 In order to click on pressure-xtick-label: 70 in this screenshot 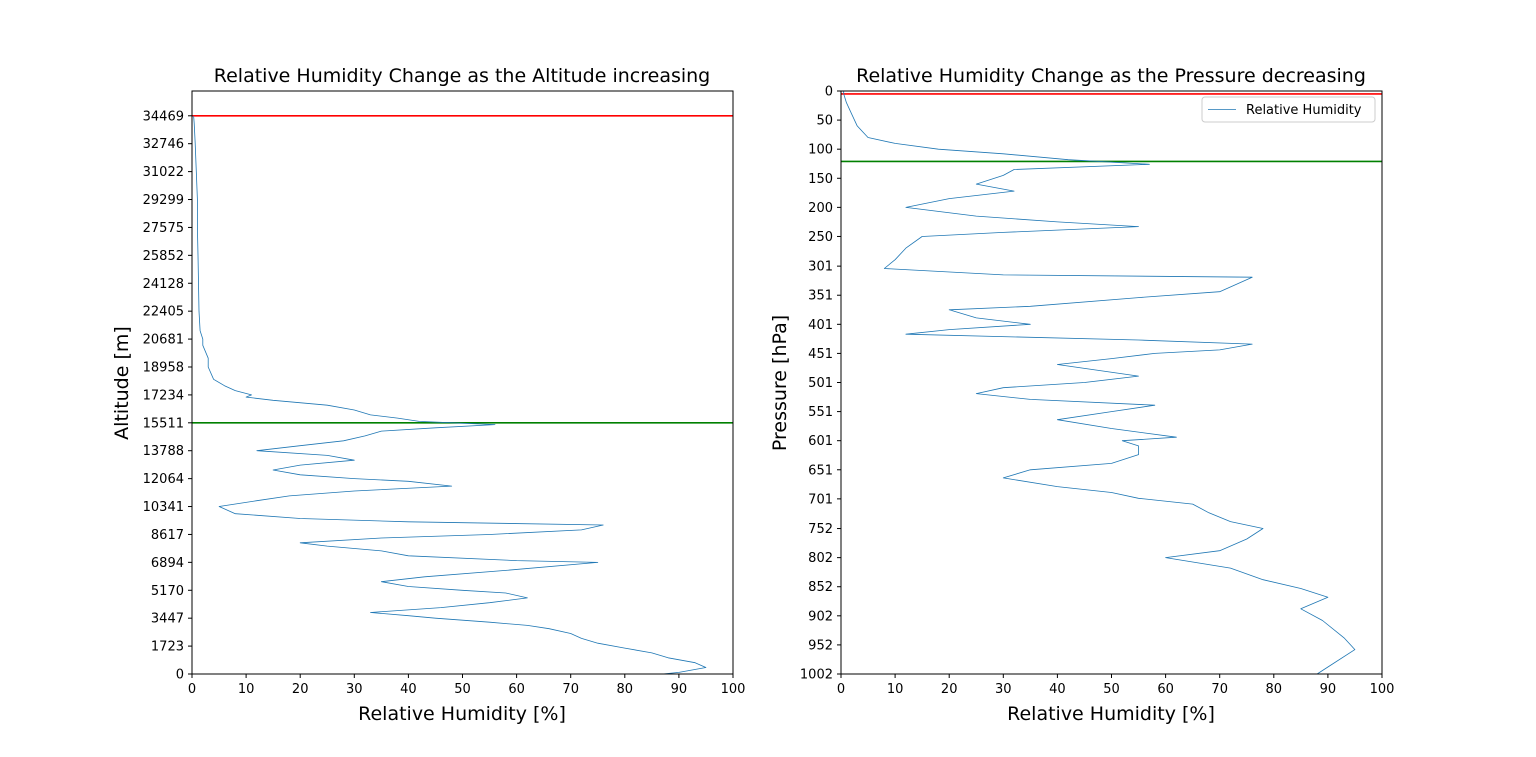, I will do `click(1219, 689)`.